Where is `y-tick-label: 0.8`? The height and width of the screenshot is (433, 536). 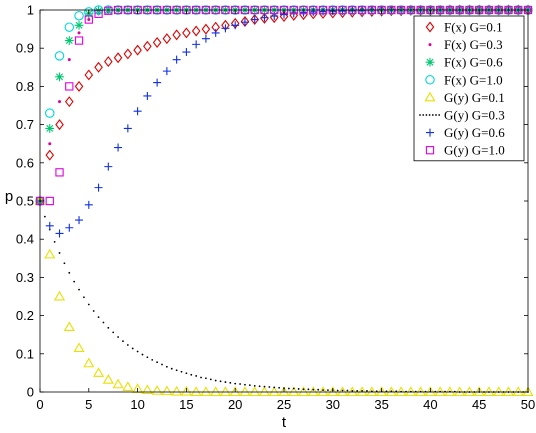 y-tick-label: 0.8 is located at coordinates (25, 86).